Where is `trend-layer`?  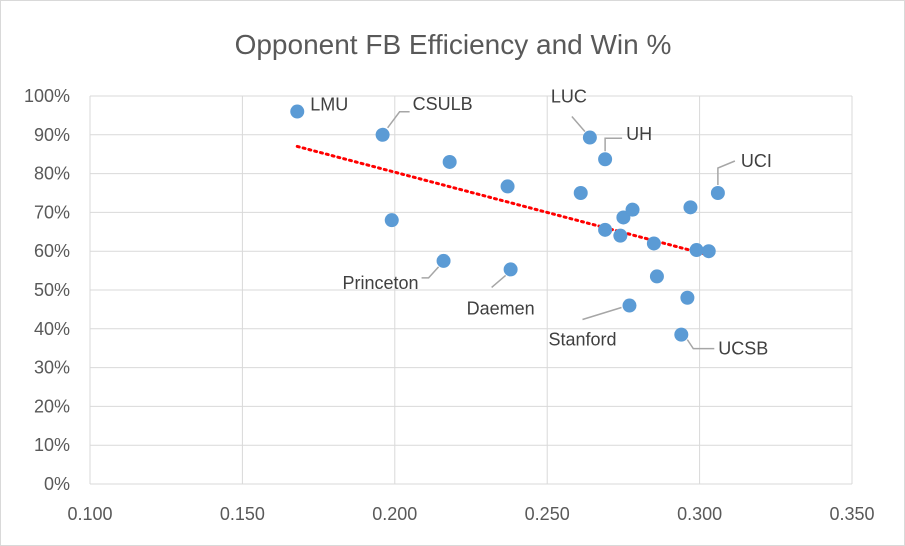
trend-layer is located at coordinates (503, 200).